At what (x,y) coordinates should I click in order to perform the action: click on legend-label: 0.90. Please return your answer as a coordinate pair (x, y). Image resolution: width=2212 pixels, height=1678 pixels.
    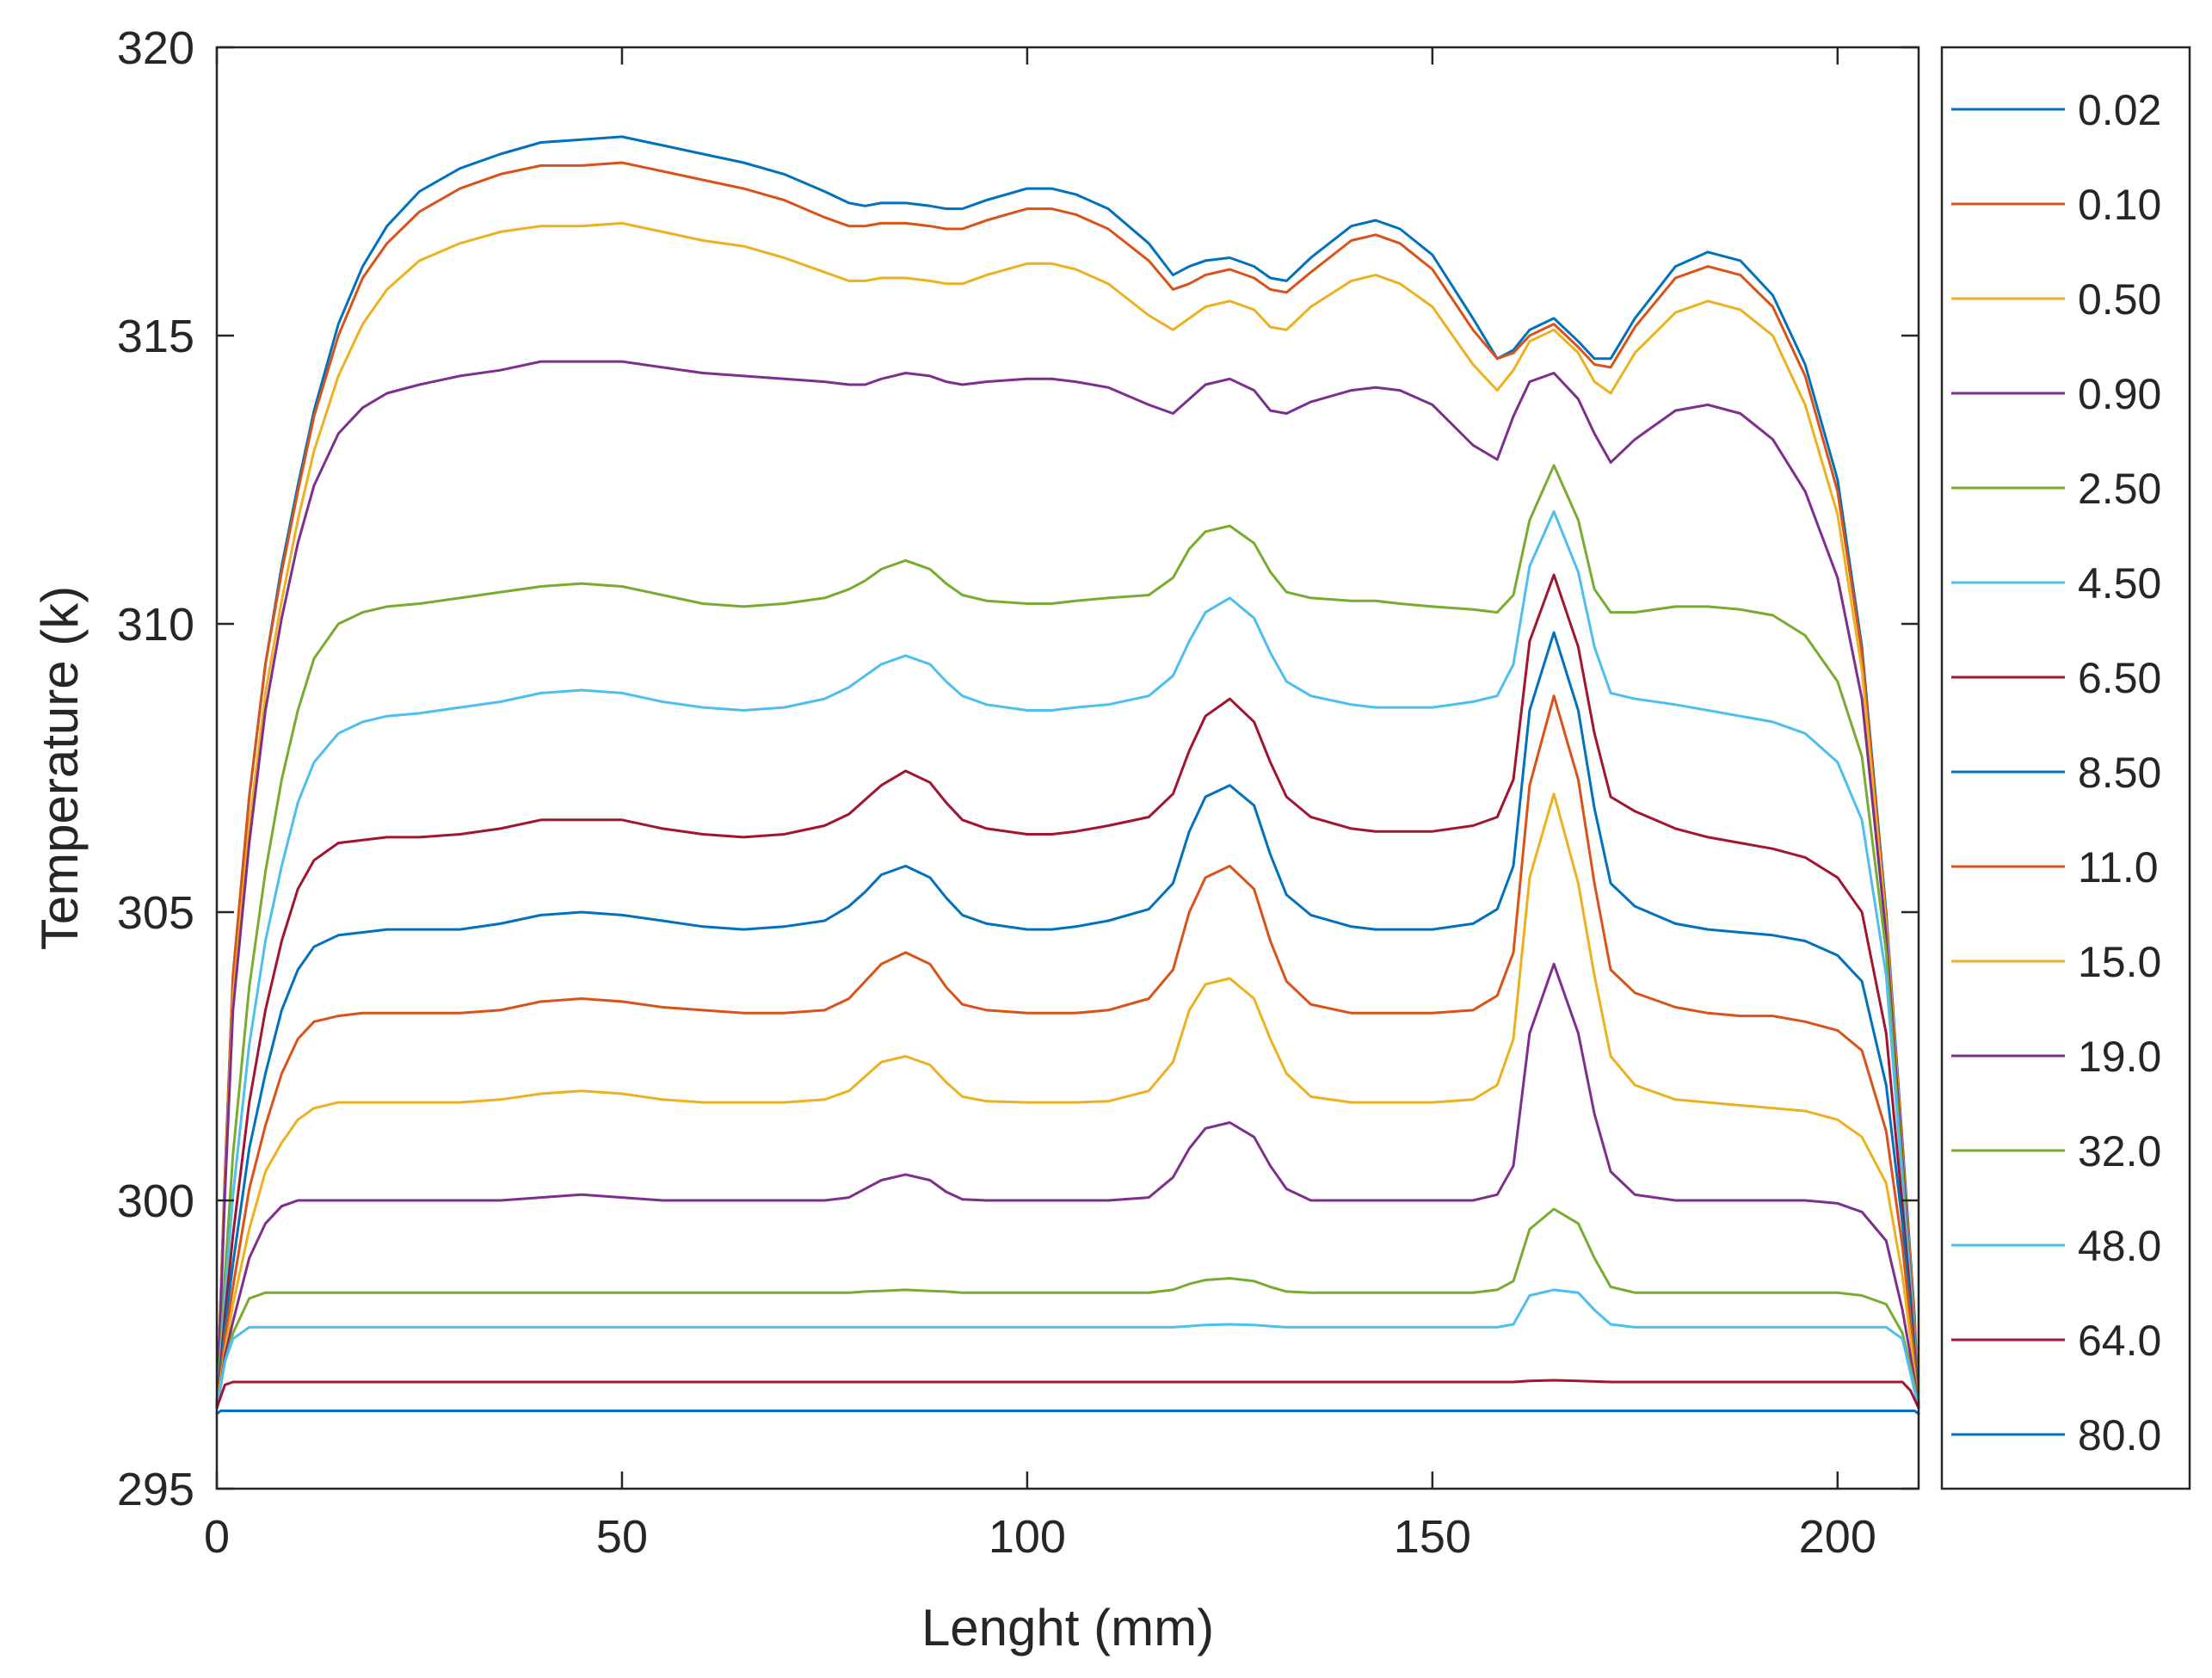
    Looking at the image, I should click on (2119, 394).